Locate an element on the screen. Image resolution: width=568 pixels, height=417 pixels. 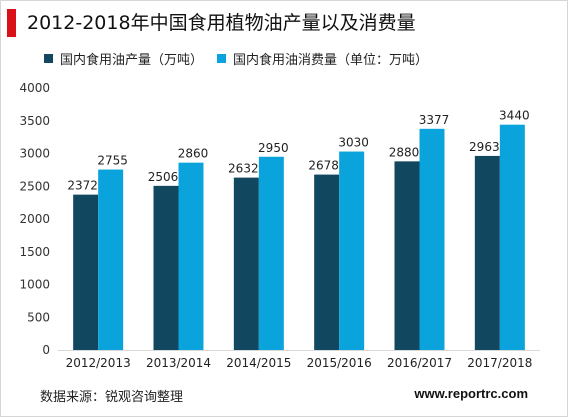
x-tick-label: 2015/2016 is located at coordinates (339, 363).